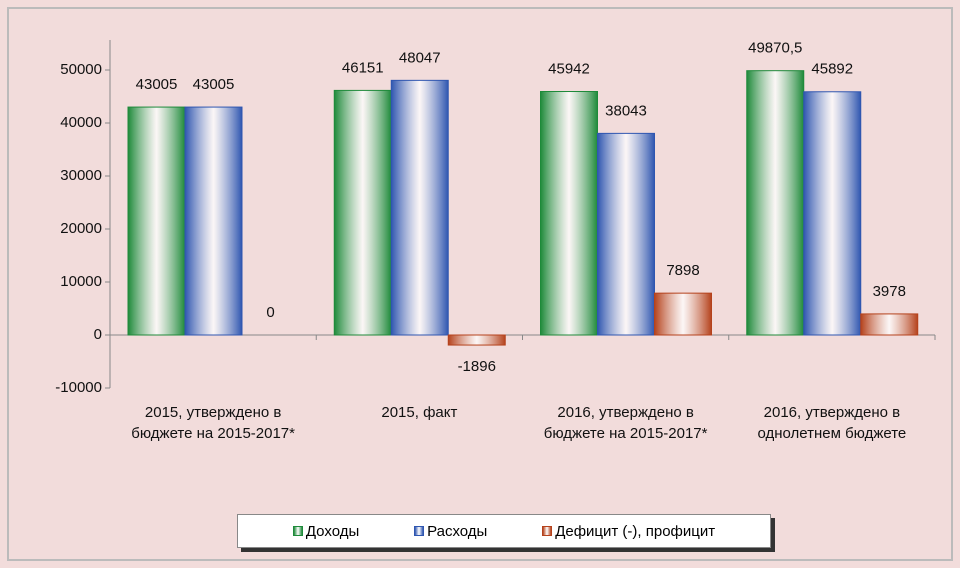 The width and height of the screenshot is (960, 568). What do you see at coordinates (832, 423) in the screenshot?
I see `x-tick-label: 2016, утверждено в однолетнем бюджете` at bounding box center [832, 423].